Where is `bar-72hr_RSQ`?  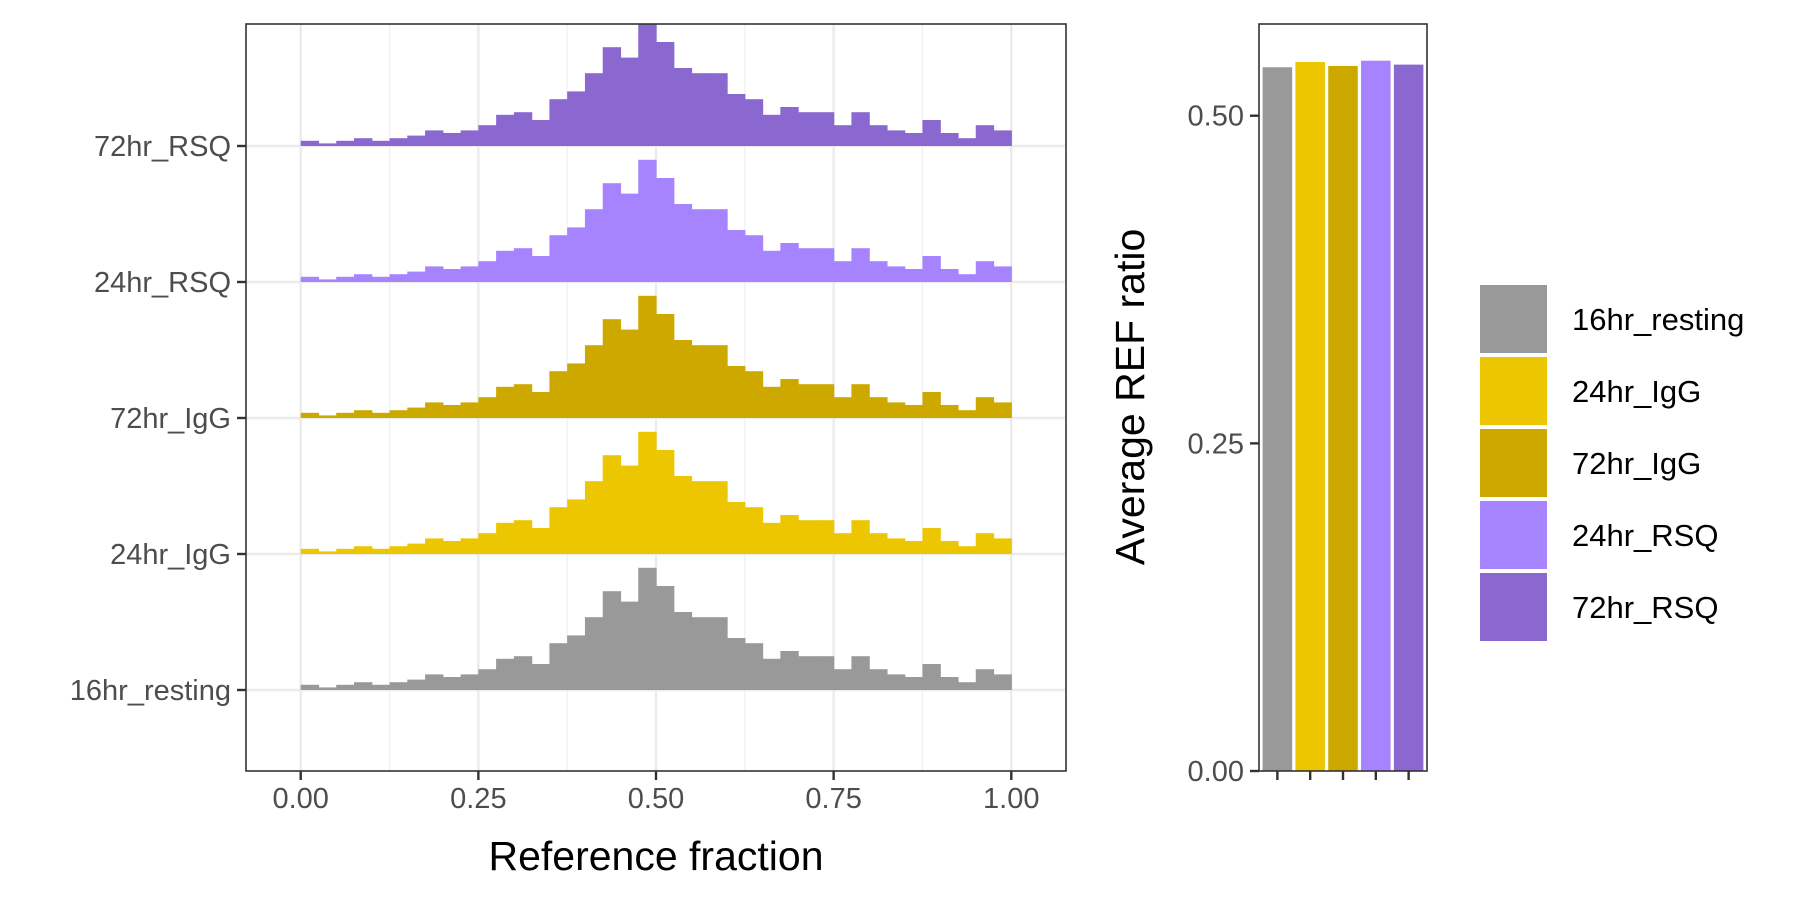 bar-72hr_RSQ is located at coordinates (1408, 417).